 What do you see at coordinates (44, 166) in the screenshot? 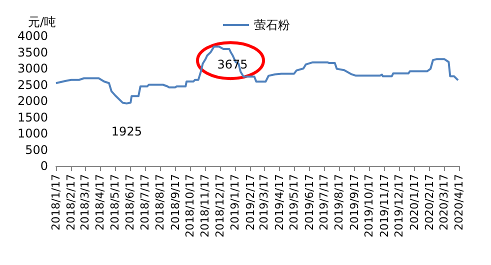
I see `y-tick-label: 0` at bounding box center [44, 166].